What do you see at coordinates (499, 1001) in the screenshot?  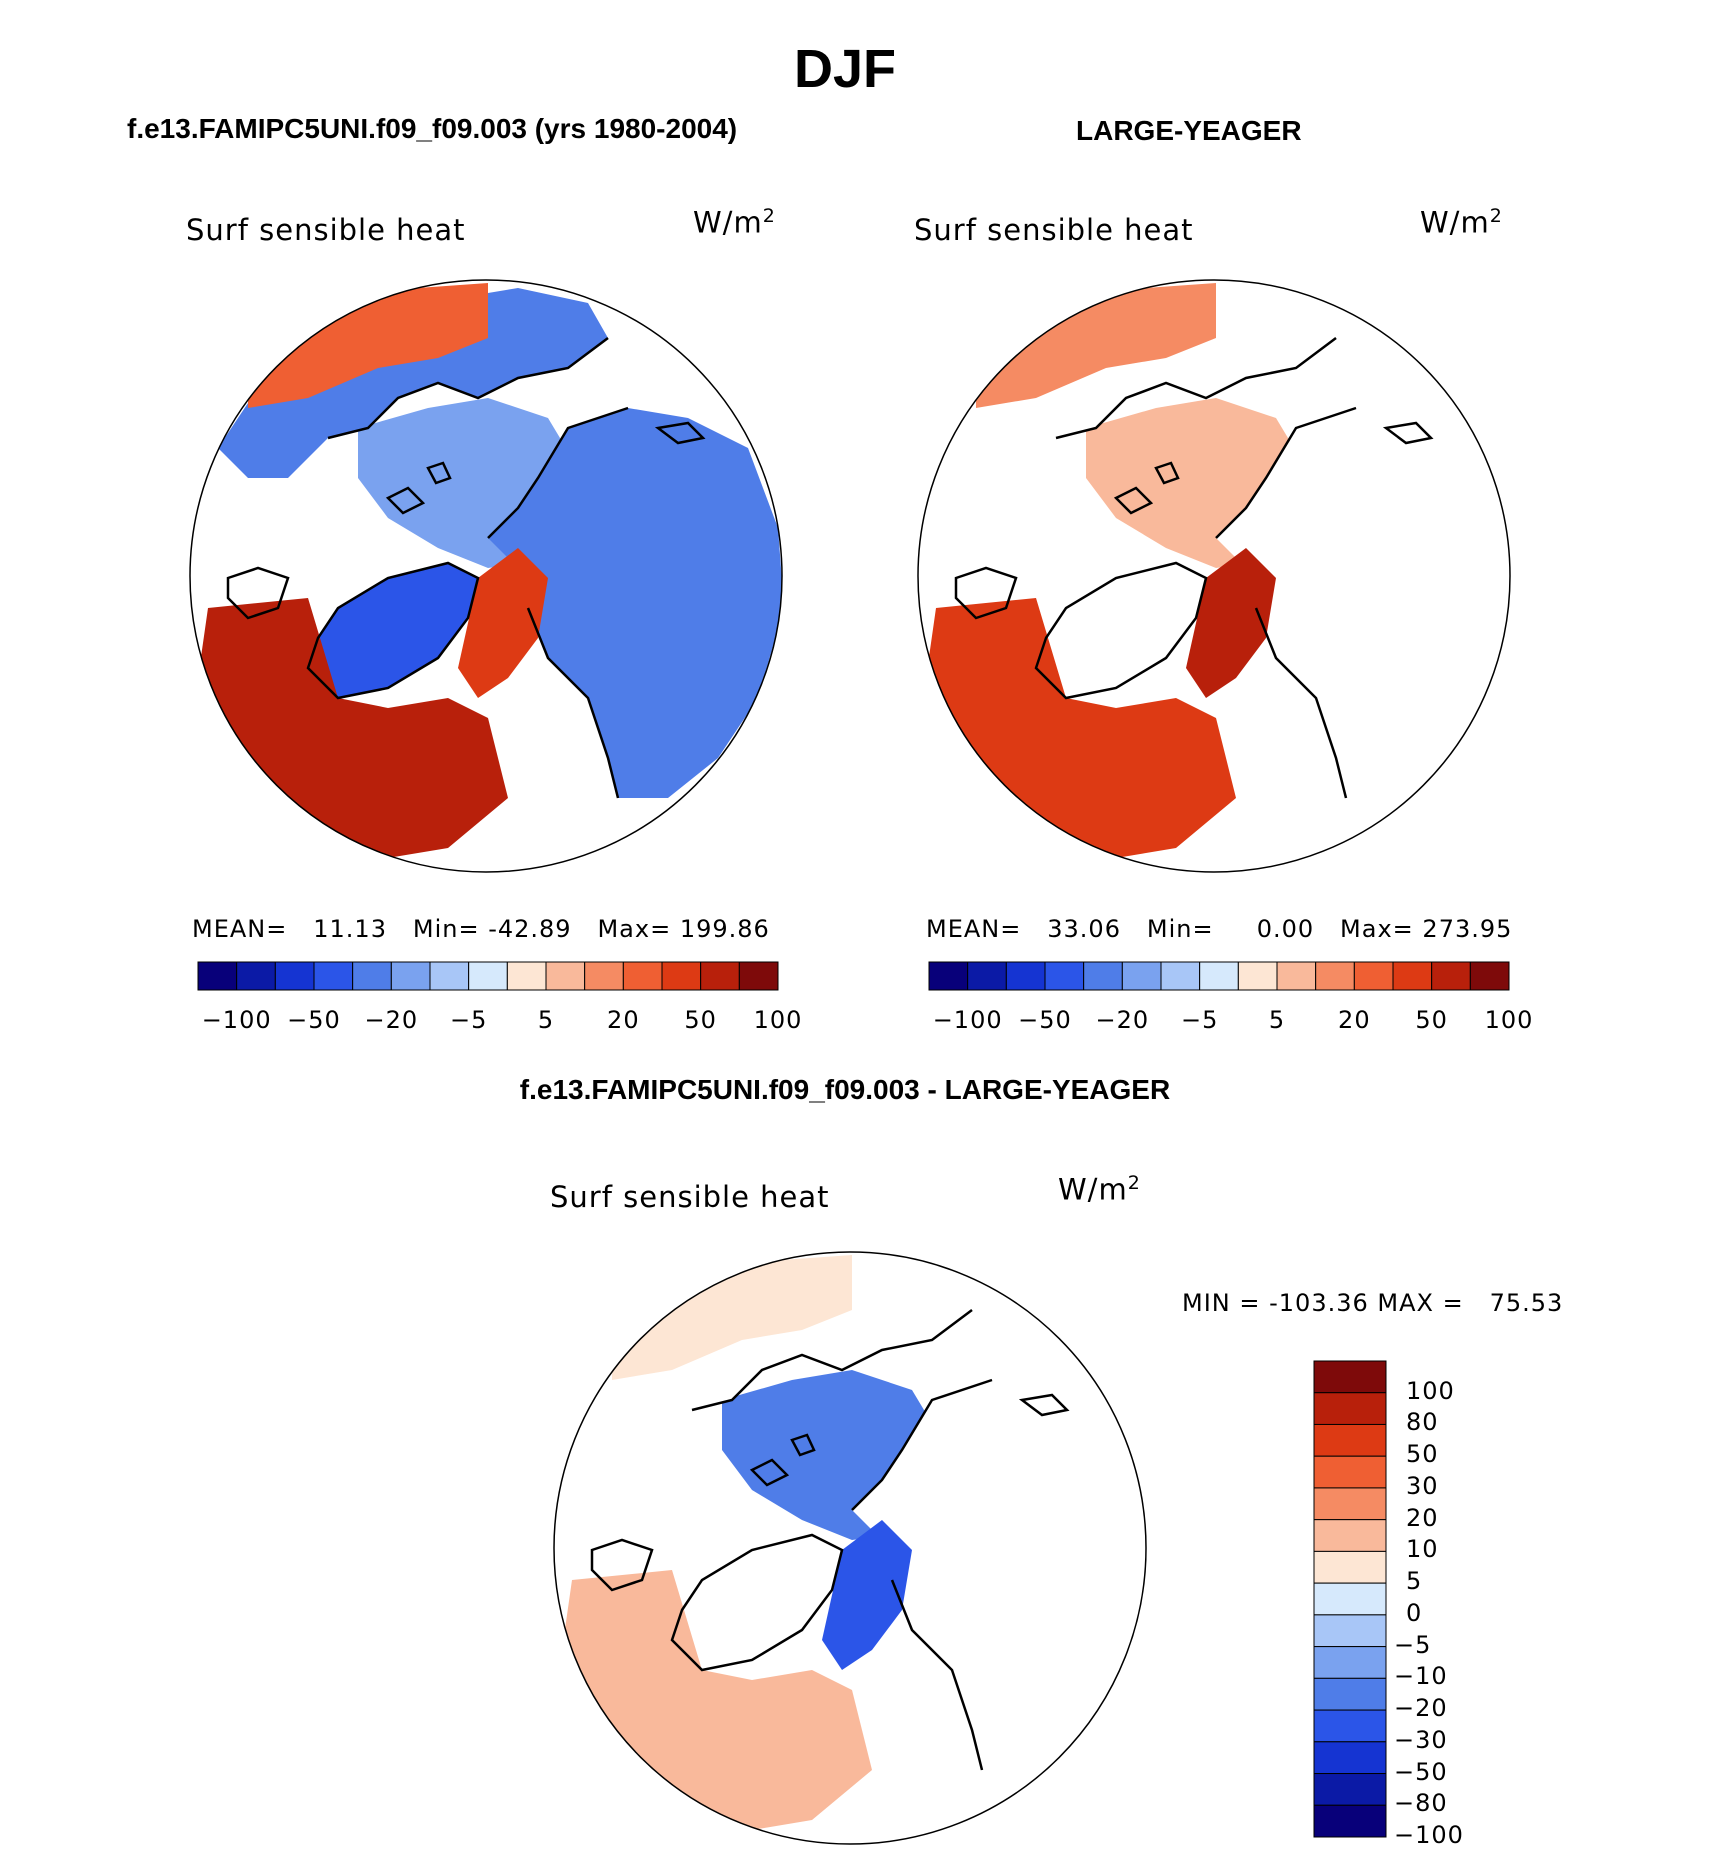 I see `panel1-colorbar: −100 −50 −20 −5 5 20 50 100` at bounding box center [499, 1001].